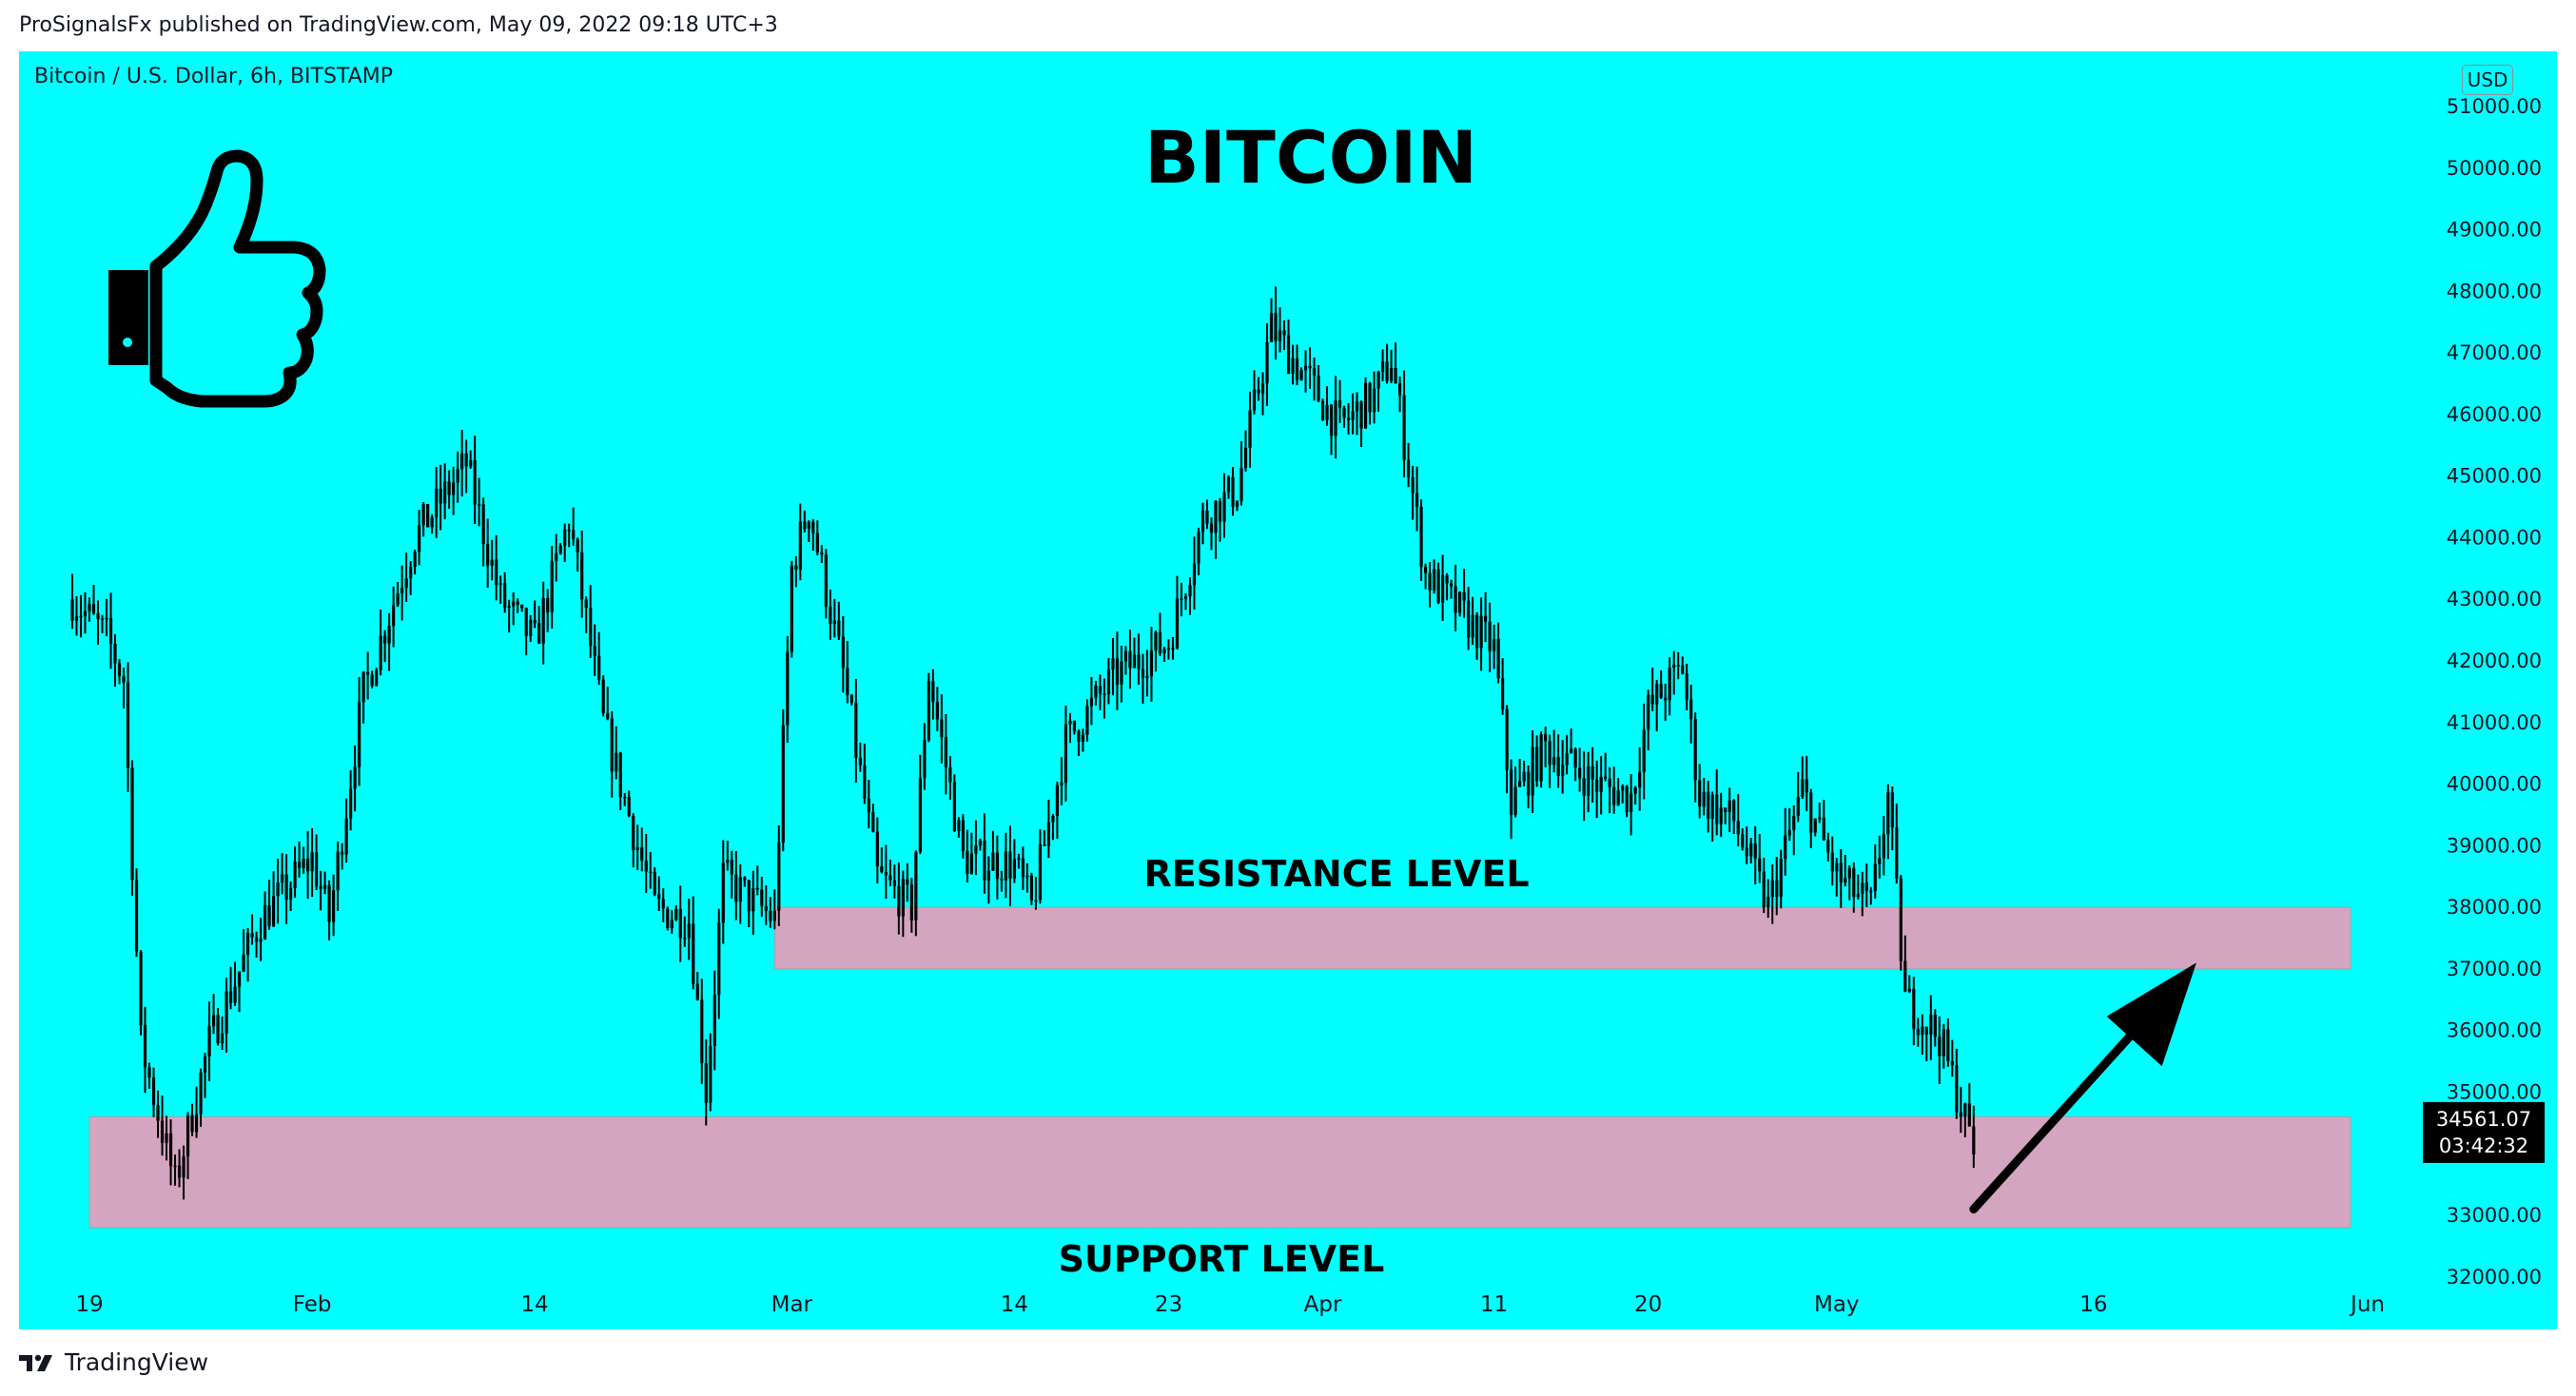  I want to click on resistance-zone, so click(1562, 938).